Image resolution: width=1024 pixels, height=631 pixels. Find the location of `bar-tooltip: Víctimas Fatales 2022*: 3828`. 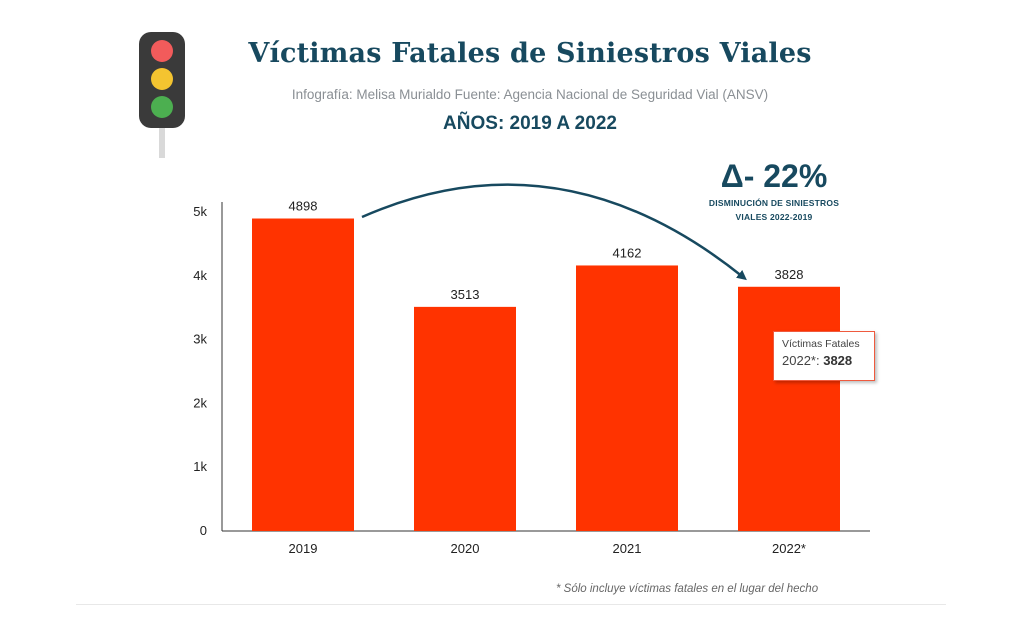

bar-tooltip: Víctimas Fatales 2022*: 3828 is located at coordinates (824, 356).